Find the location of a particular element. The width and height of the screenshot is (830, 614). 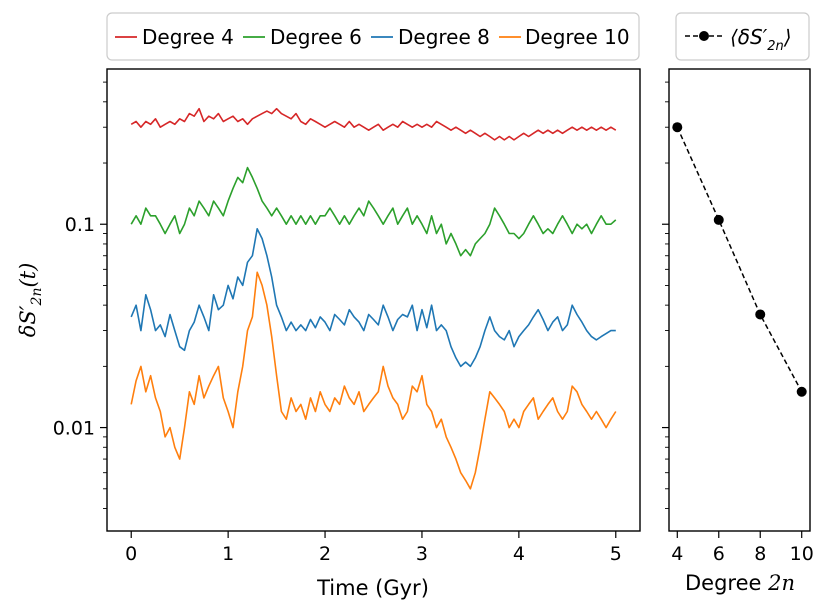

side-y-ticks is located at coordinates (665, 295).